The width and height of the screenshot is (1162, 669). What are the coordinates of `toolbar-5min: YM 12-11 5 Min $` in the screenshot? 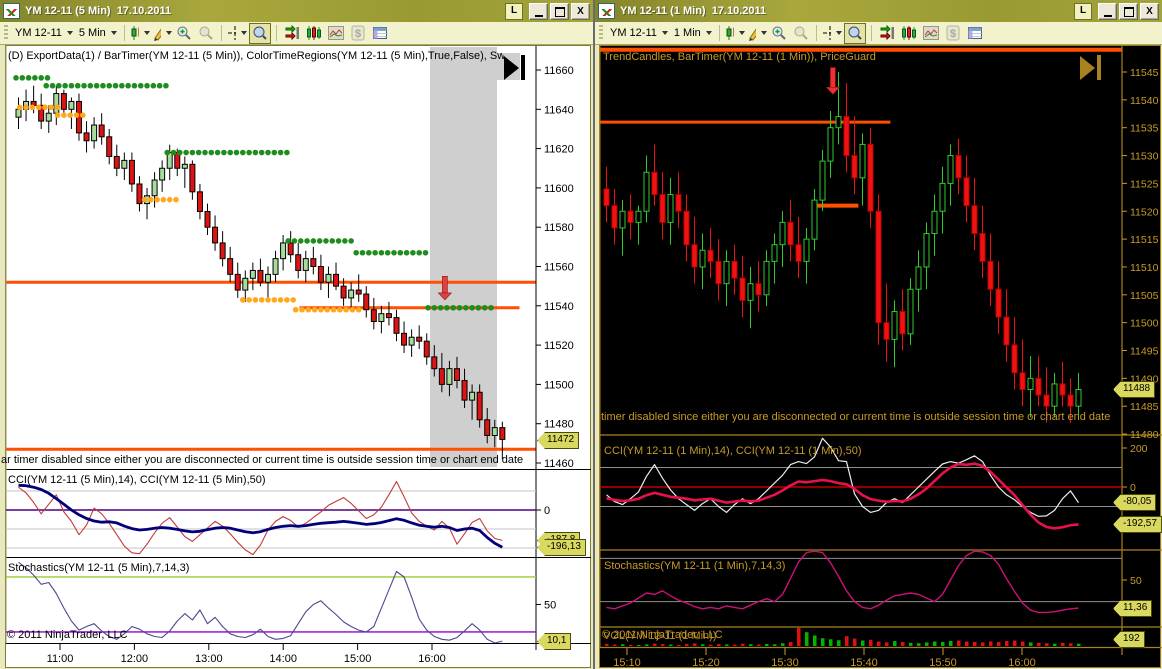 It's located at (296, 33).